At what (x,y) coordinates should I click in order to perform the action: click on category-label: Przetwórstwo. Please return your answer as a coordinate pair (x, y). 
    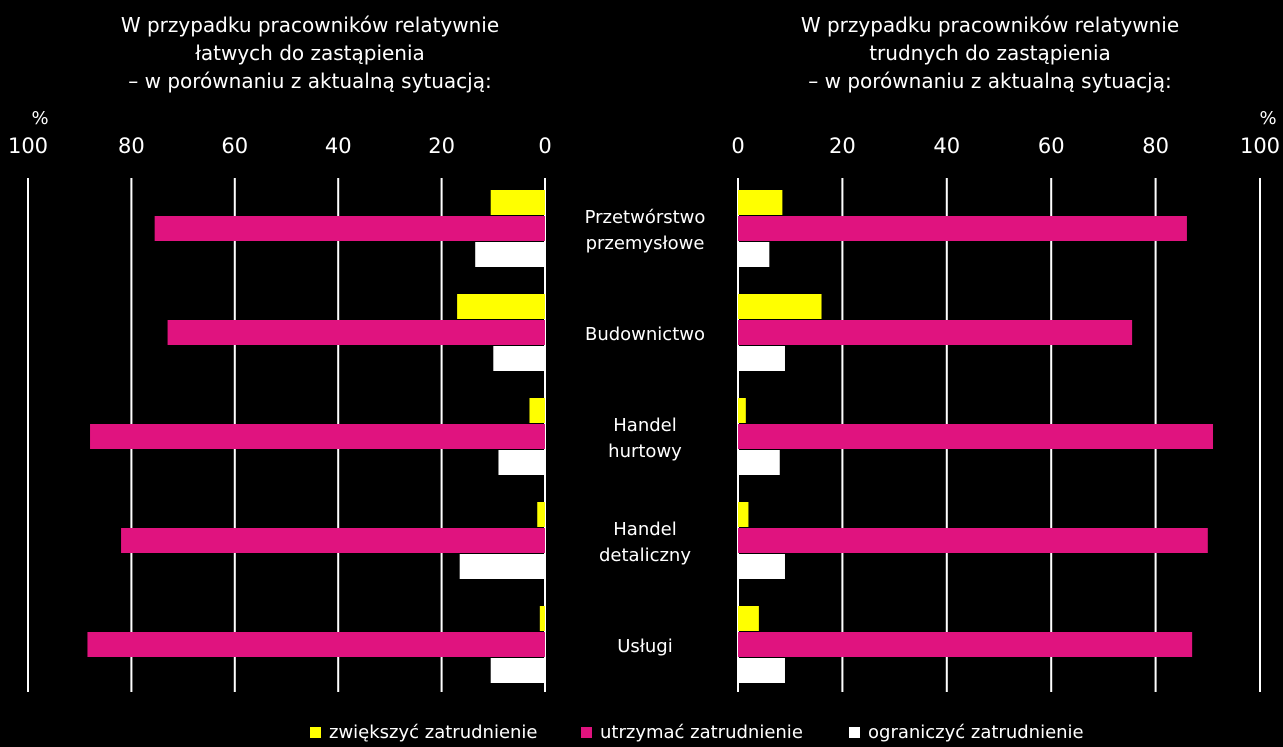
    Looking at the image, I should click on (645, 217).